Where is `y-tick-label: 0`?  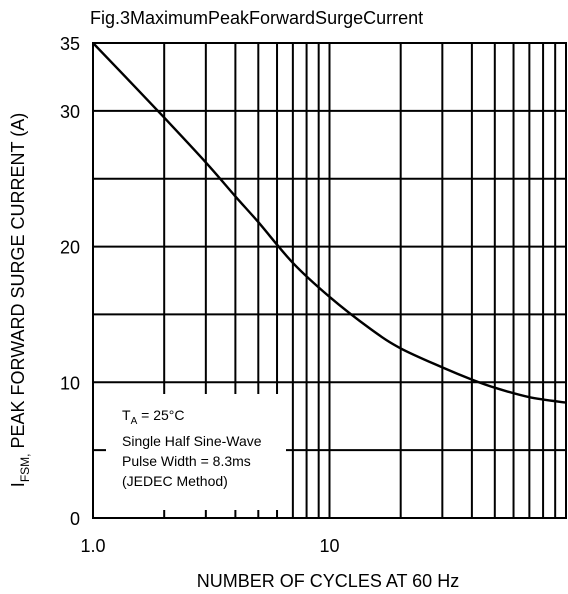
y-tick-label: 0 is located at coordinates (75, 519).